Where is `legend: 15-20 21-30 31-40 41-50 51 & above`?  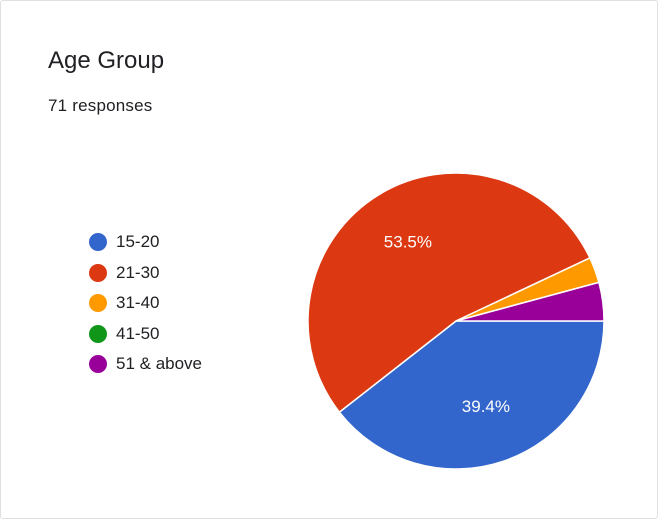 legend: 15-20 21-30 31-40 41-50 51 & above is located at coordinates (145, 303).